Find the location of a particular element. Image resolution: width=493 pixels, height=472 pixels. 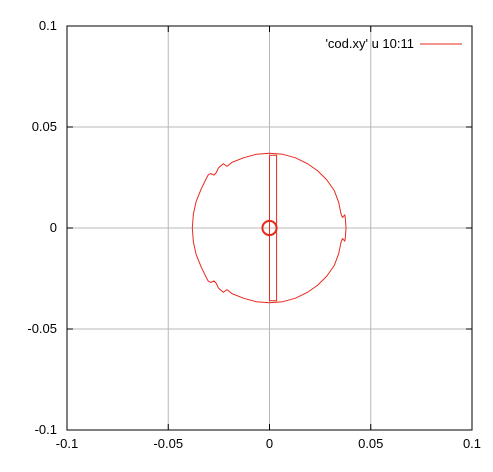

x-tick-label: 0 is located at coordinates (269, 443).